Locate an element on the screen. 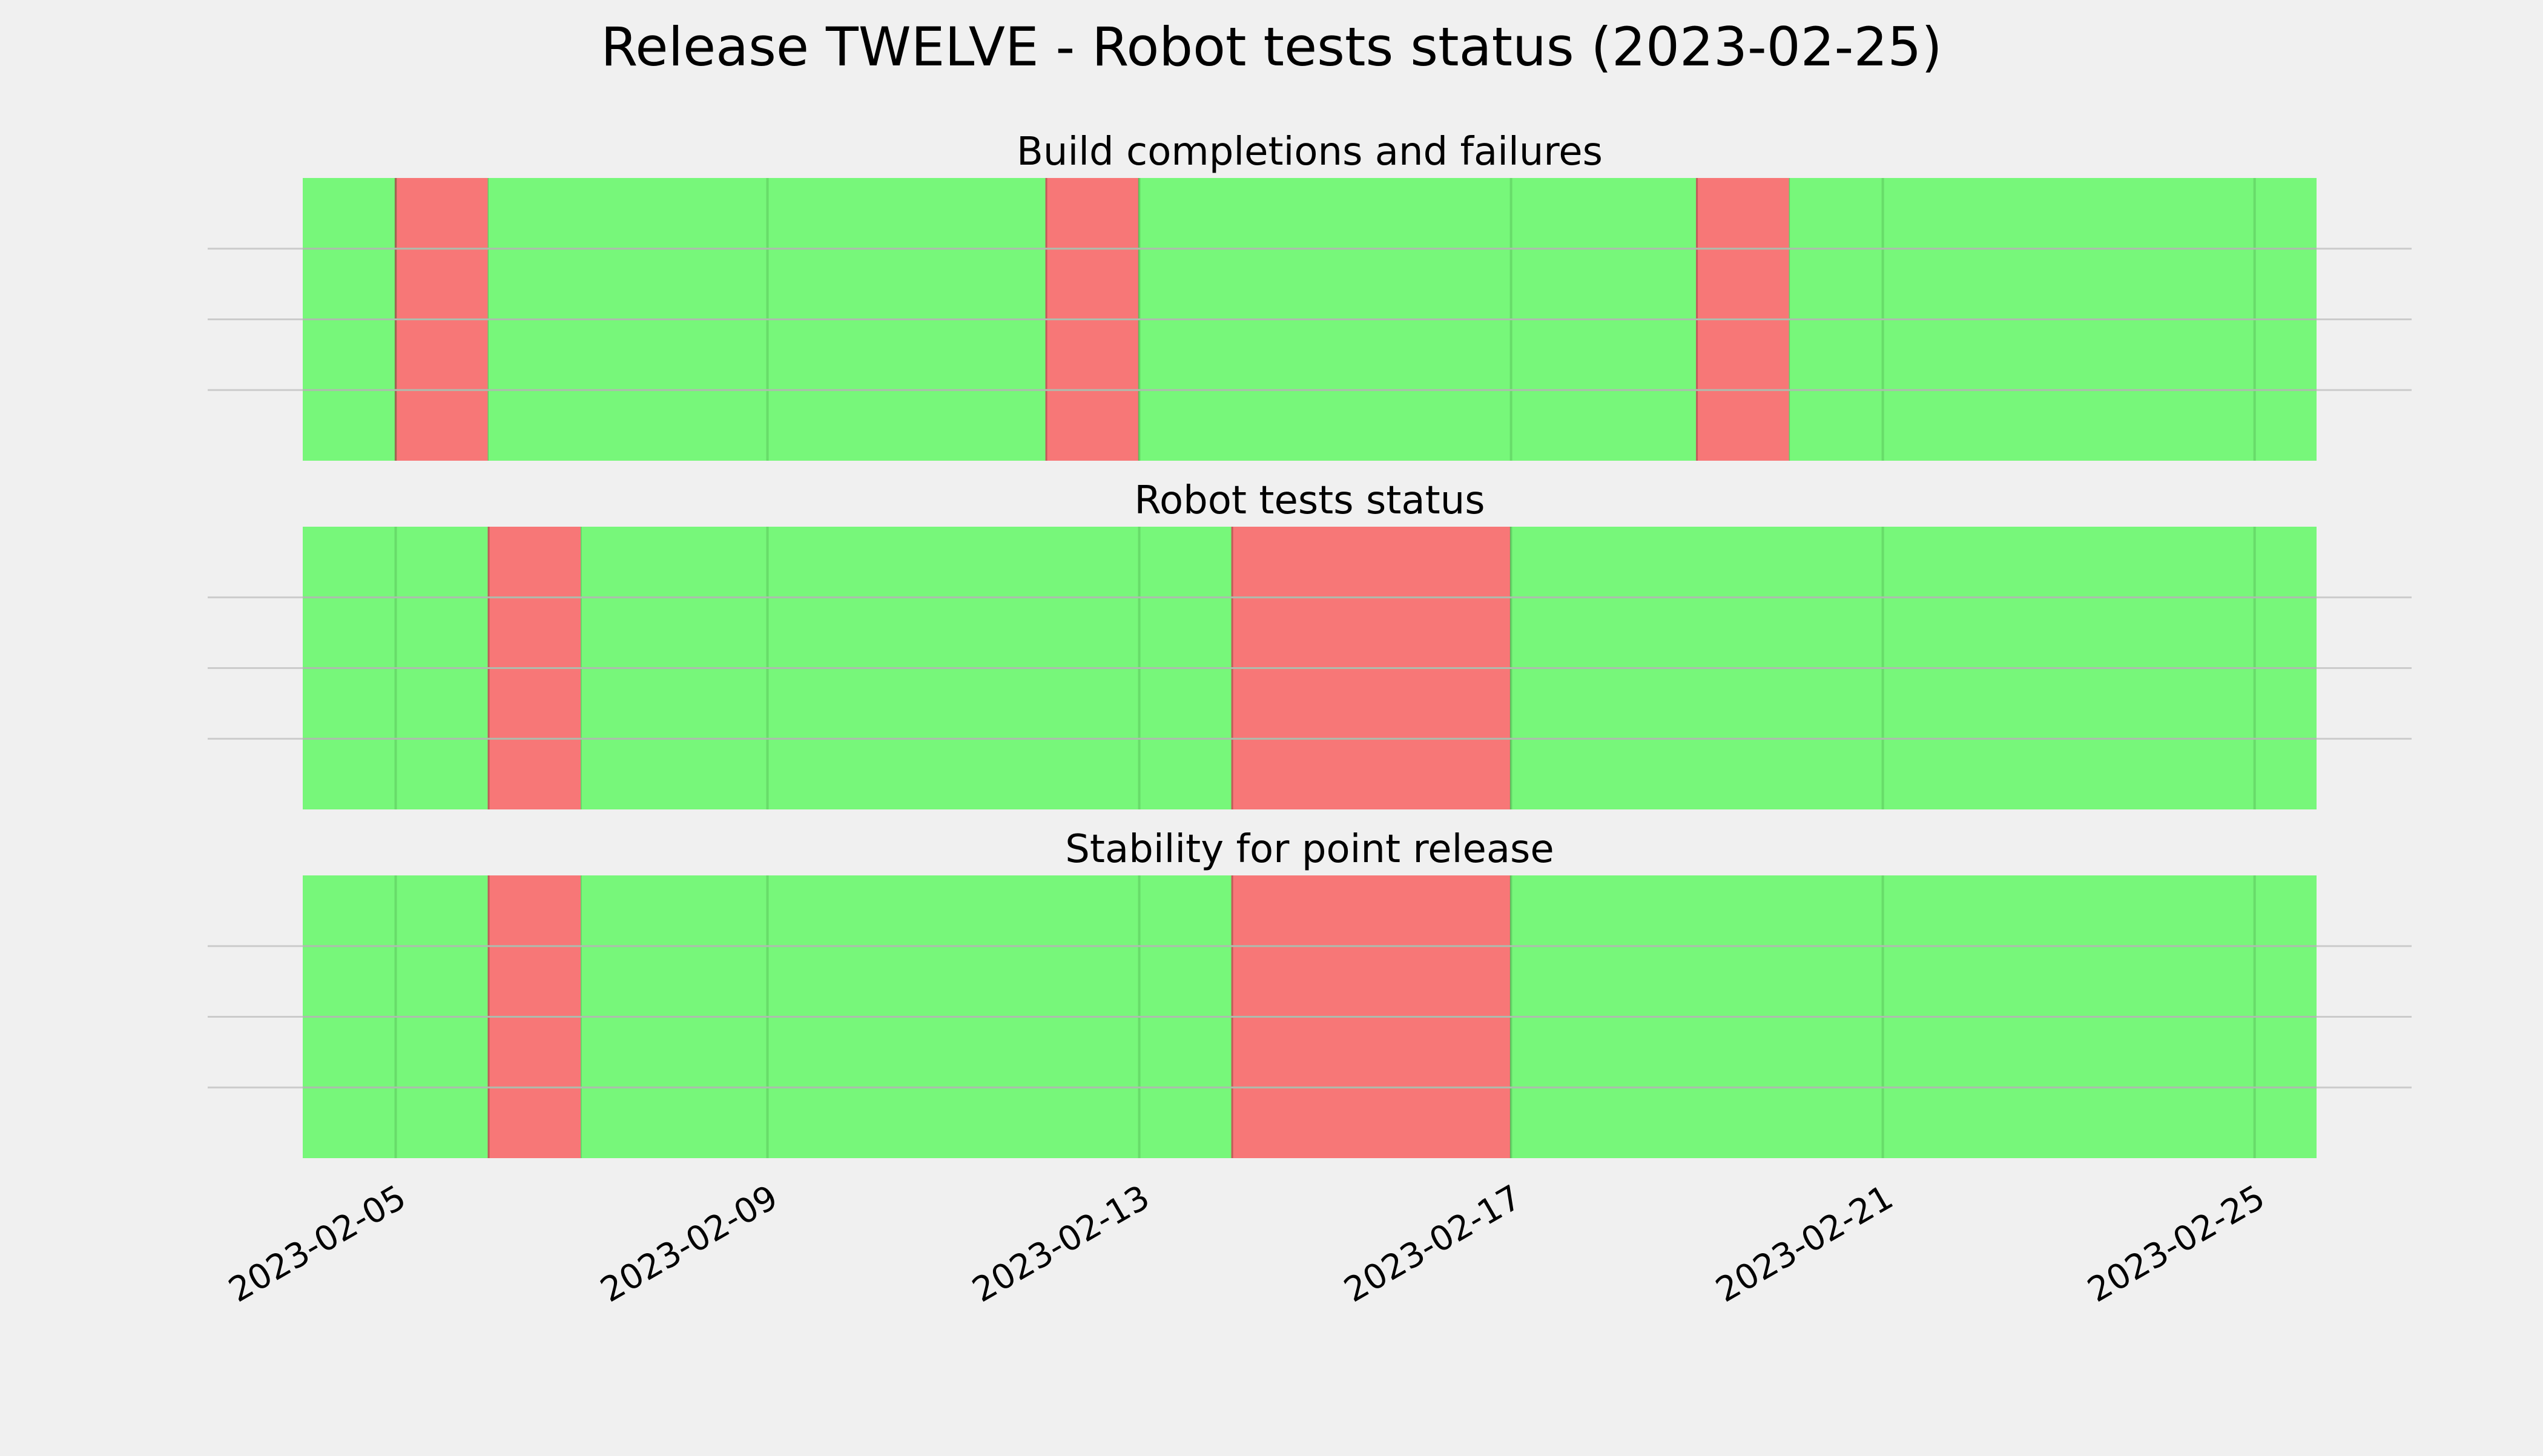  panel-title: Build completions and failures is located at coordinates (1310, 152).